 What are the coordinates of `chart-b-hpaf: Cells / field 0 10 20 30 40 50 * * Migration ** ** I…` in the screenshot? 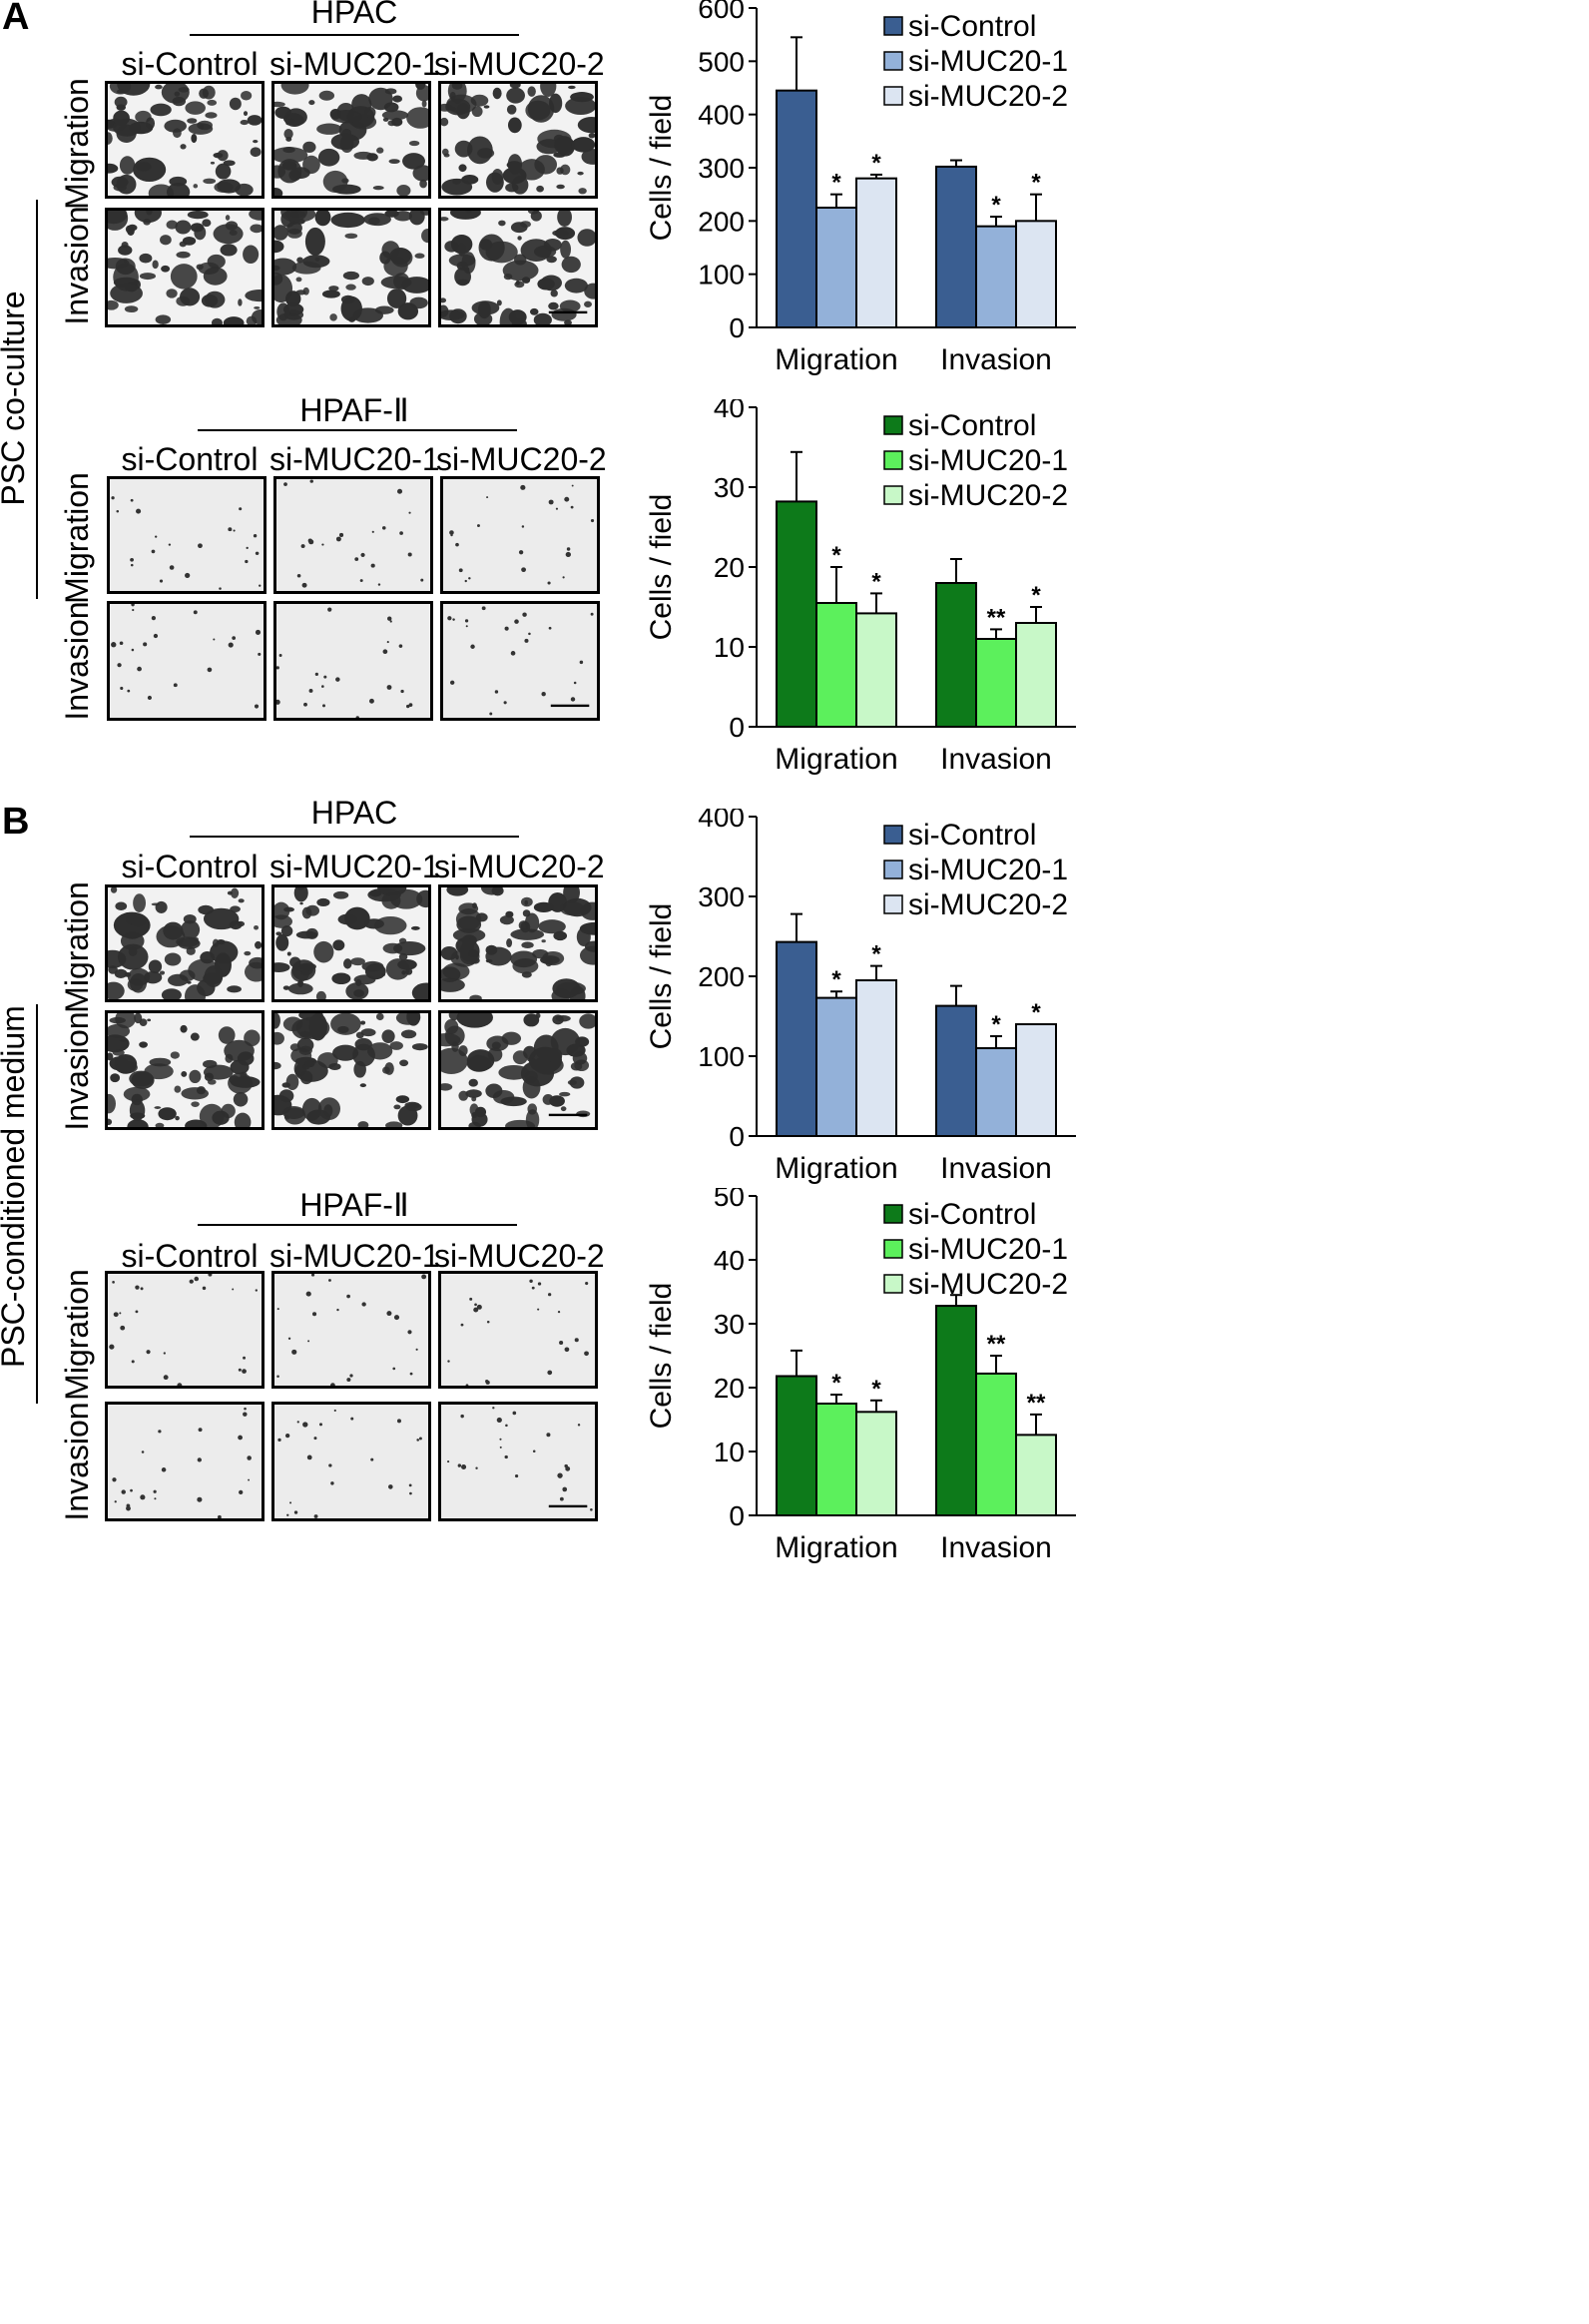 It's located at (853, 1383).